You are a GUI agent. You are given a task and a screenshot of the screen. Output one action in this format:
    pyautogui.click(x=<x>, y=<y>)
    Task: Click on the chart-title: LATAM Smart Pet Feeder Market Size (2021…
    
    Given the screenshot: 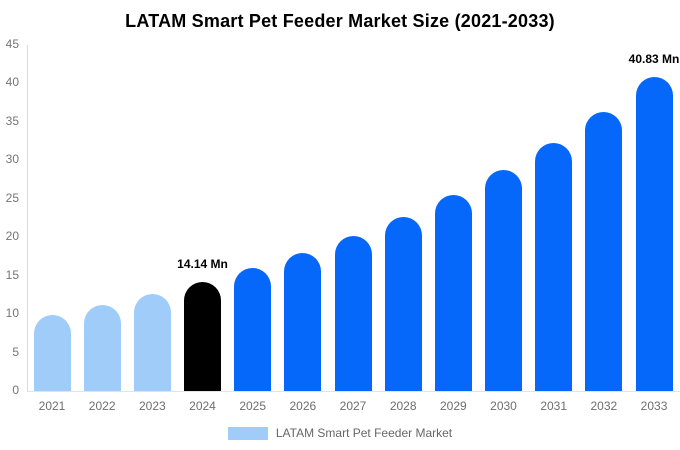 What is the action you would take?
    pyautogui.click(x=340, y=21)
    